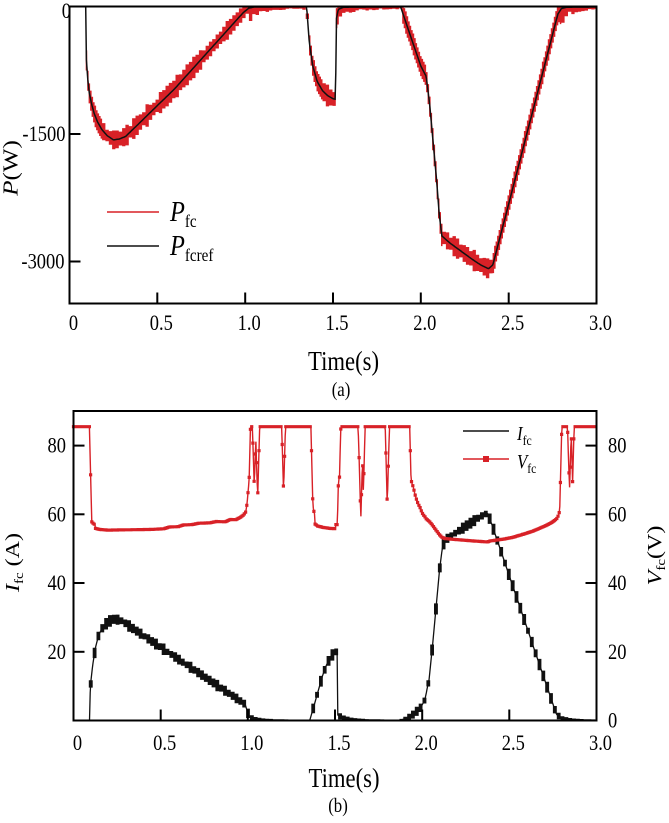 The width and height of the screenshot is (669, 823). What do you see at coordinates (191, 247) in the screenshot?
I see `svg-text: Pfcref` at bounding box center [191, 247].